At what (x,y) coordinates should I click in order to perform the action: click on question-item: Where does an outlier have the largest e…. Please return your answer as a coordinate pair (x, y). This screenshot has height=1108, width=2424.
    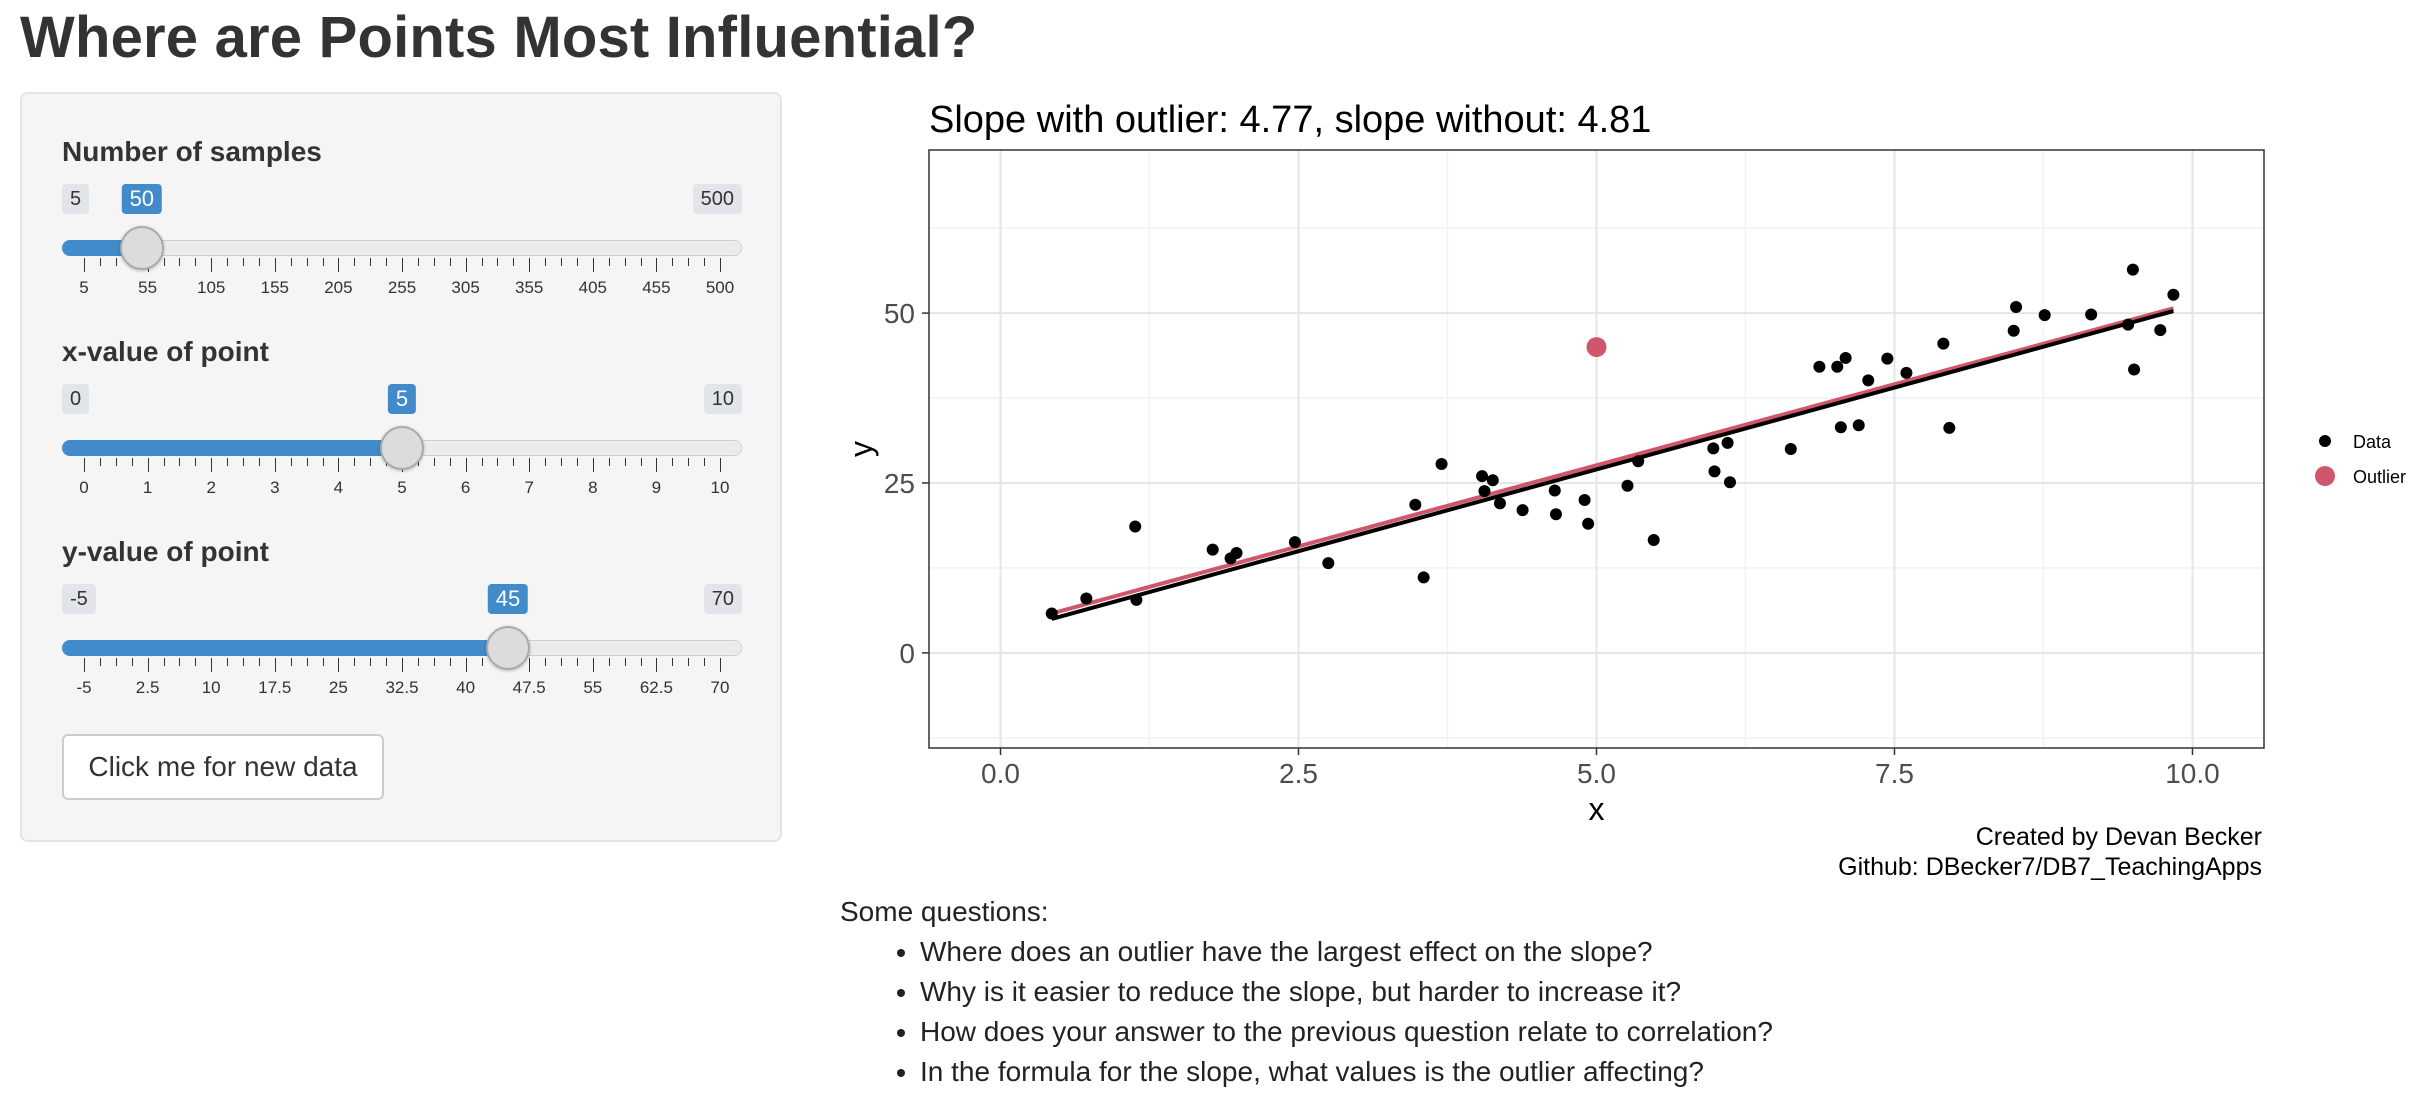
    Looking at the image, I should click on (1346, 952).